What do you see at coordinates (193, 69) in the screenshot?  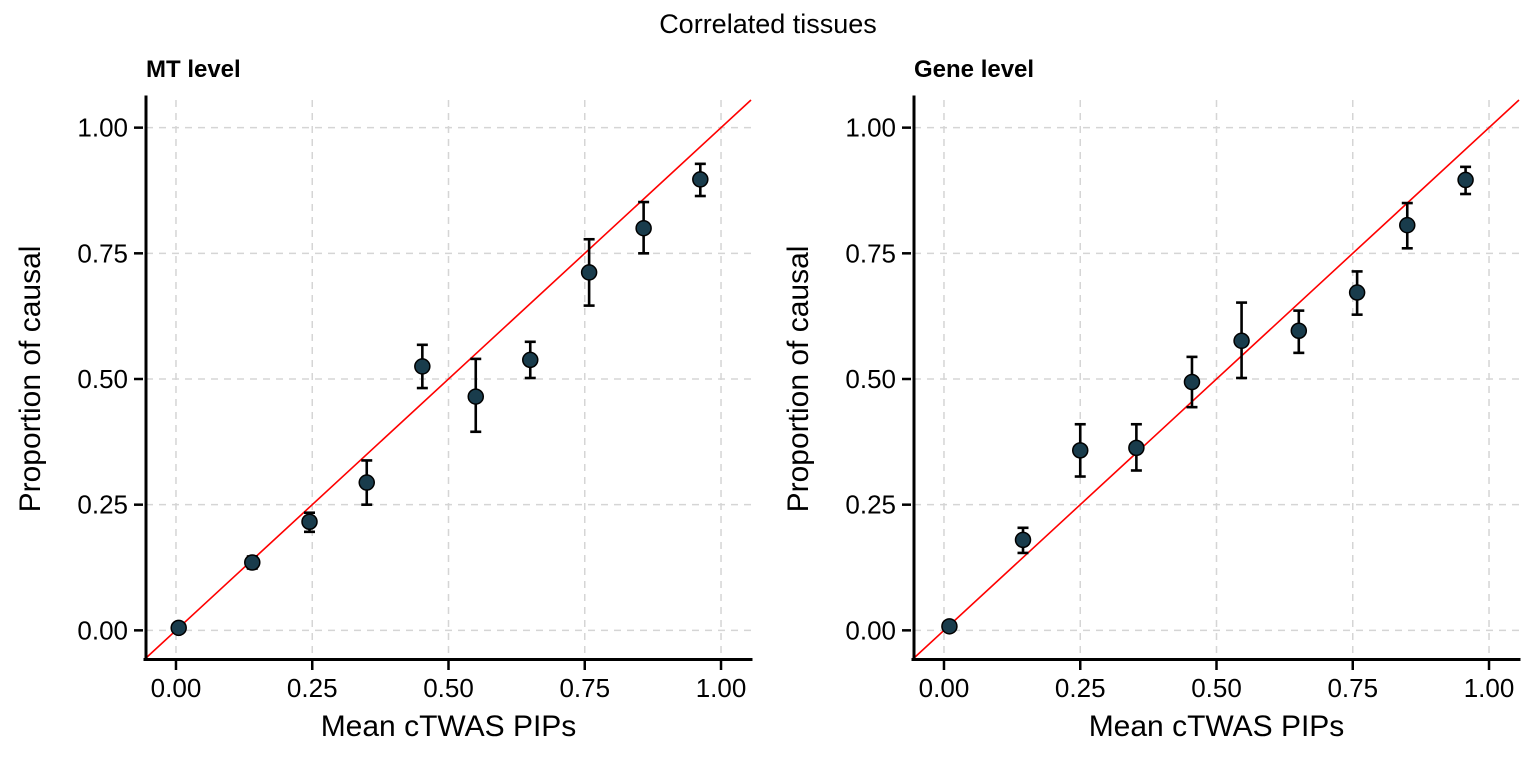 I see `panel-subtitle: MT level` at bounding box center [193, 69].